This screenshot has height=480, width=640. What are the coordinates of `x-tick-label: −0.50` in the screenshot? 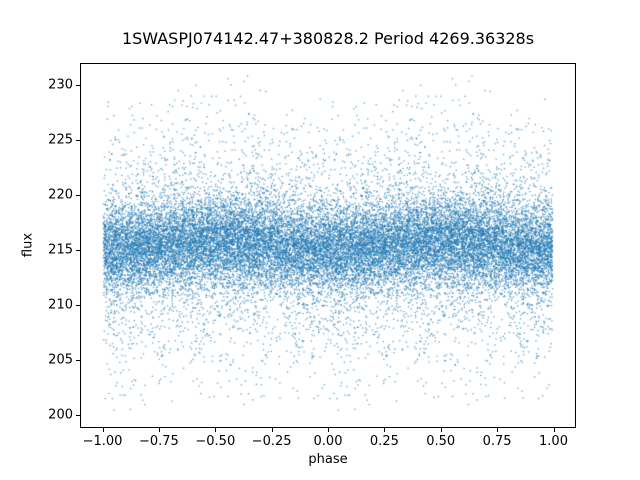 It's located at (215, 441).